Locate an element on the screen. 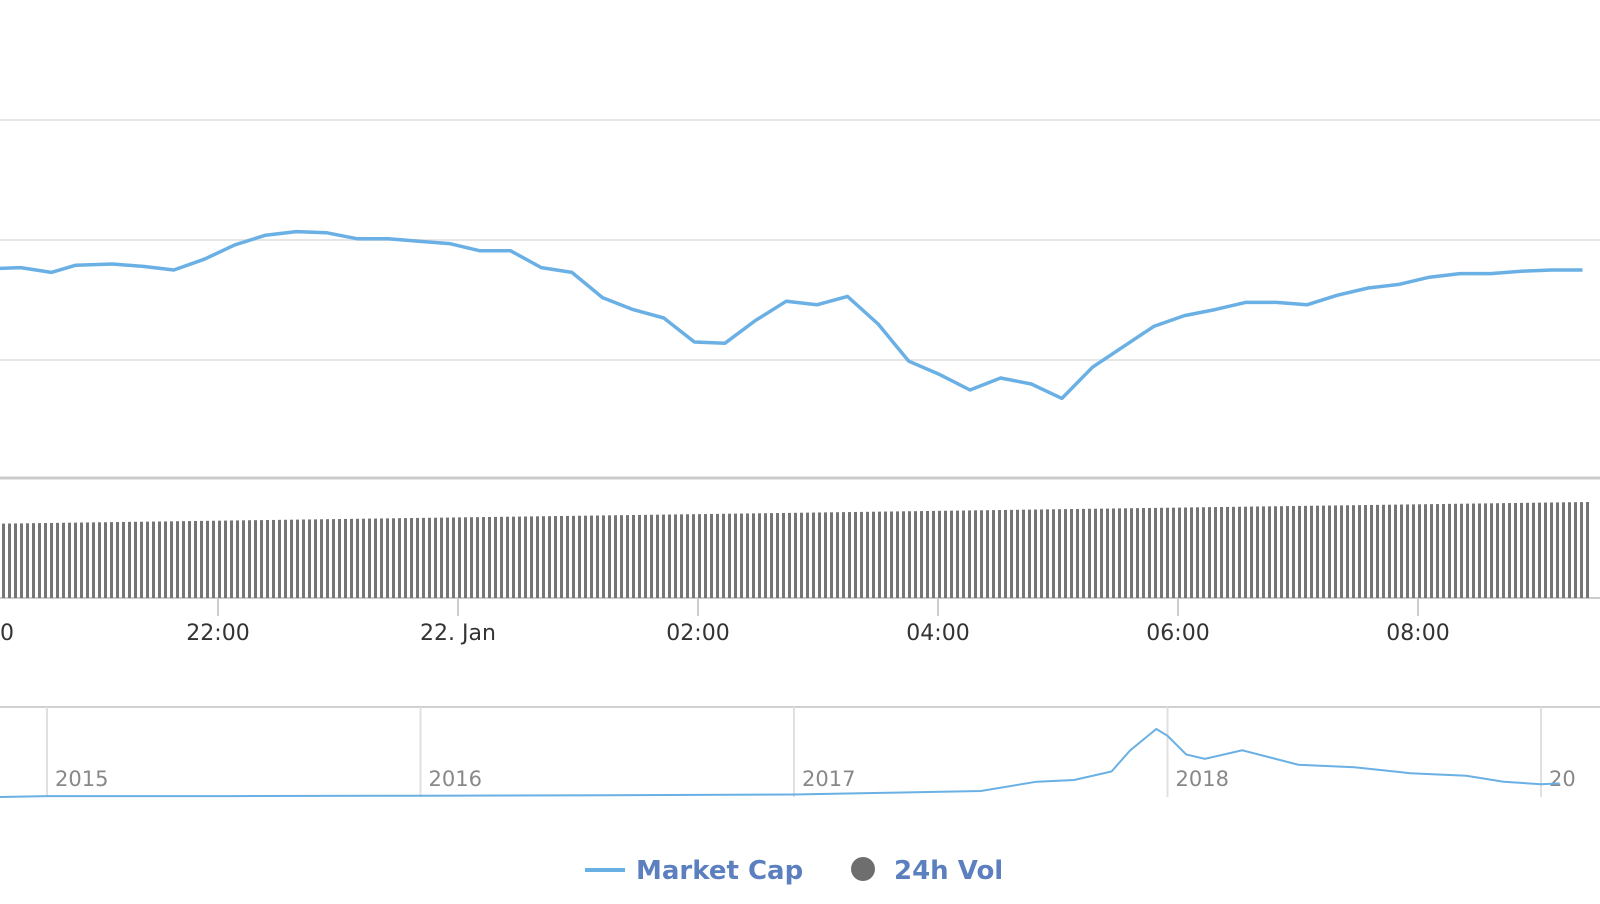 Image resolution: width=1600 pixels, height=904 pixels. legend-24h-vol-label: 24h Vol is located at coordinates (948, 871).